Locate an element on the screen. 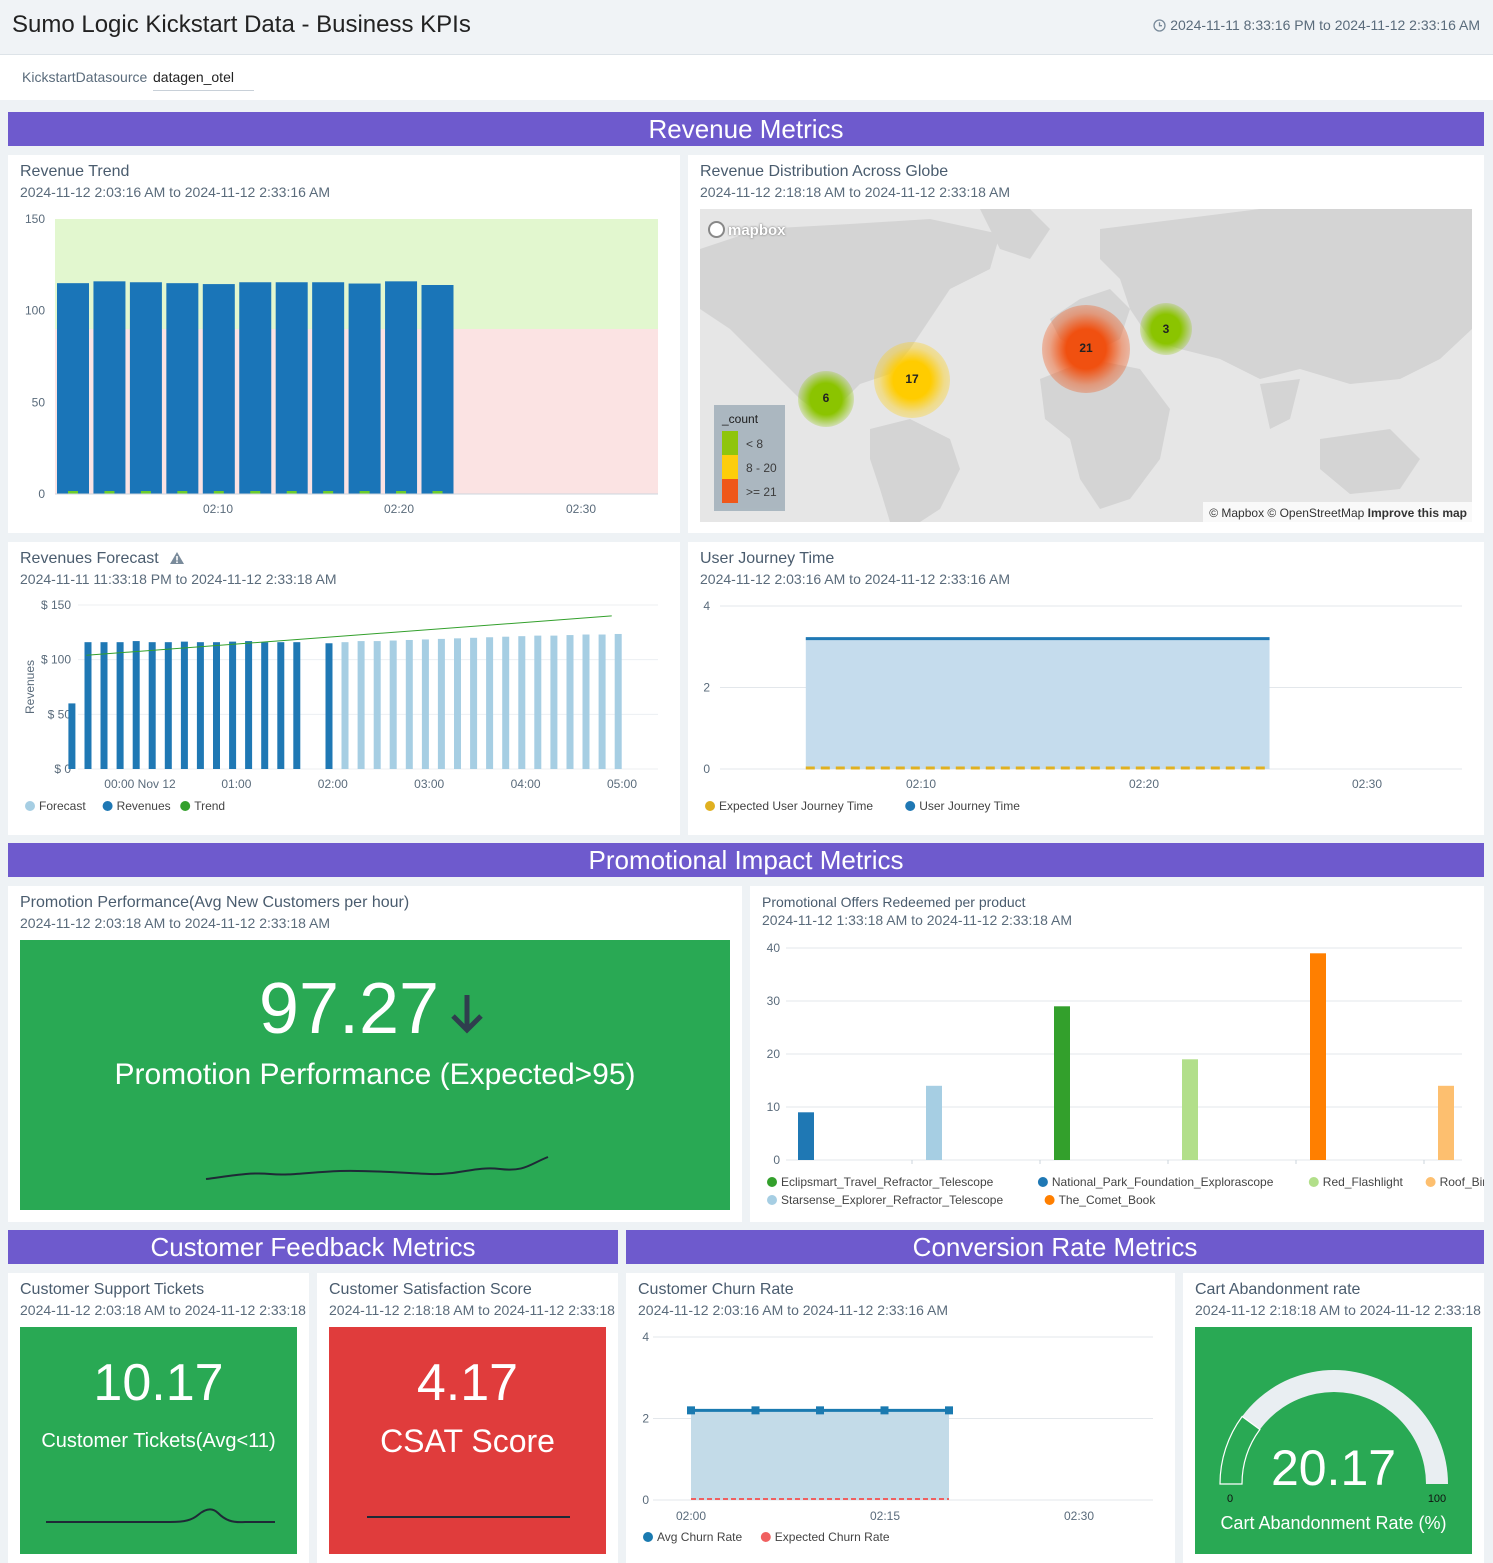 The width and height of the screenshot is (1493, 1563). single-value-tile: 4.17 CSAT Score is located at coordinates (467, 1440).